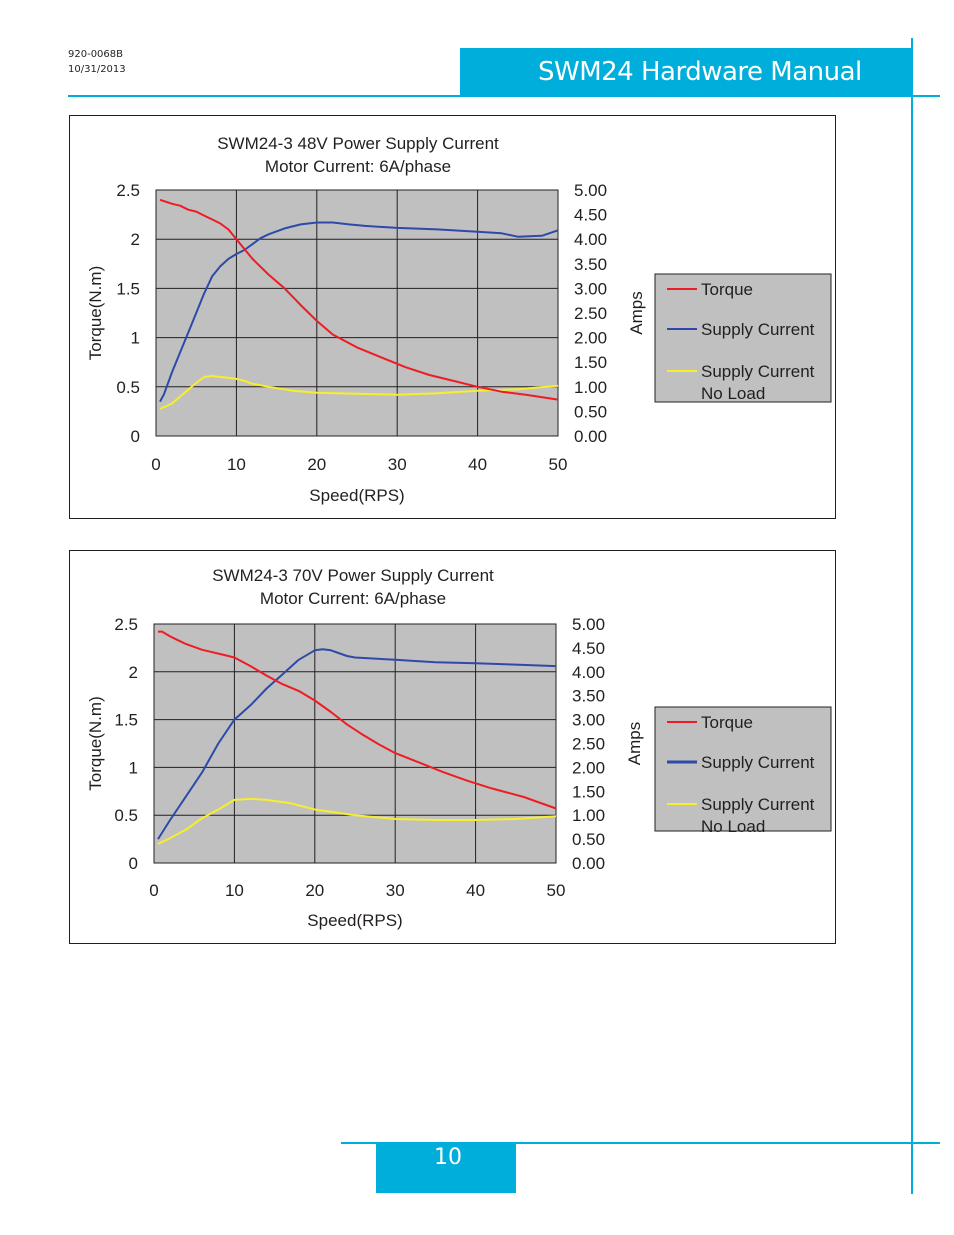 The width and height of the screenshot is (954, 1235). I want to click on title-banner: SWM24 Hardware Manual, so click(686, 72).